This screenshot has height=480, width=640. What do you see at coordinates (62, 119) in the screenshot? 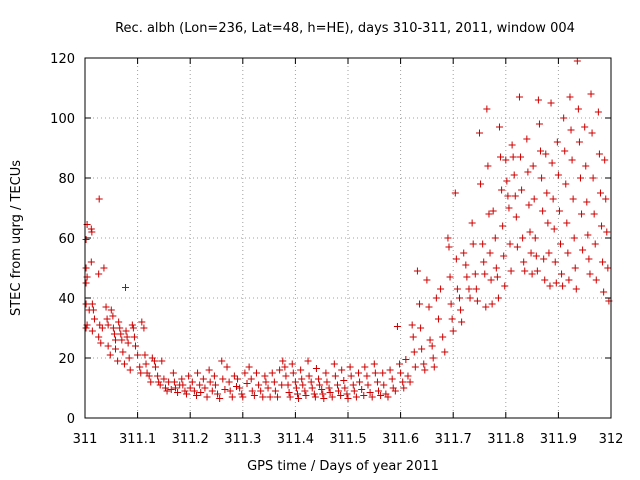
I see `y-tick-label: 100` at bounding box center [62, 119].